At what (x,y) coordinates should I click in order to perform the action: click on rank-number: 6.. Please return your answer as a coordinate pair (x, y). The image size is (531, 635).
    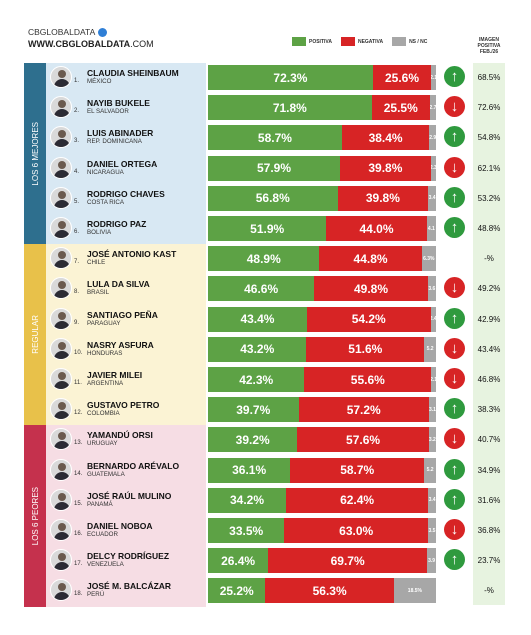
    Looking at the image, I should click on (77, 232).